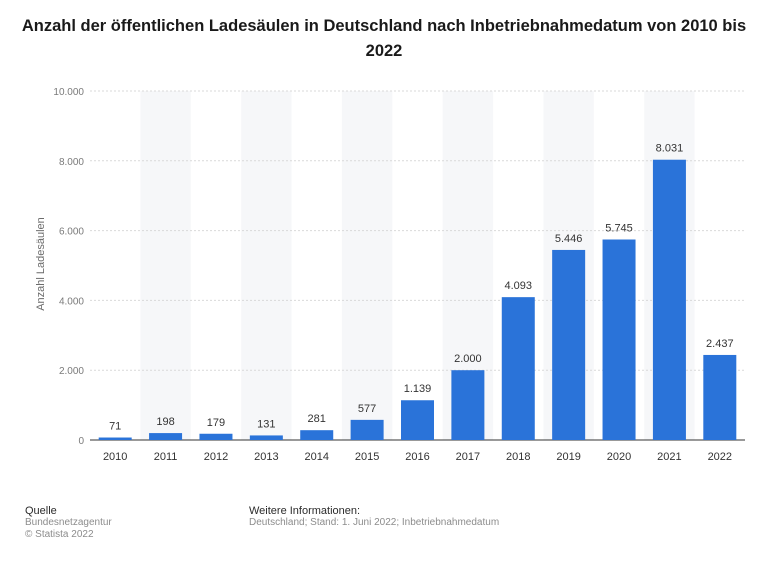 Image resolution: width=768 pixels, height=571 pixels. Describe the element at coordinates (367, 457) in the screenshot. I see `x-tick-label: 2015` at that location.